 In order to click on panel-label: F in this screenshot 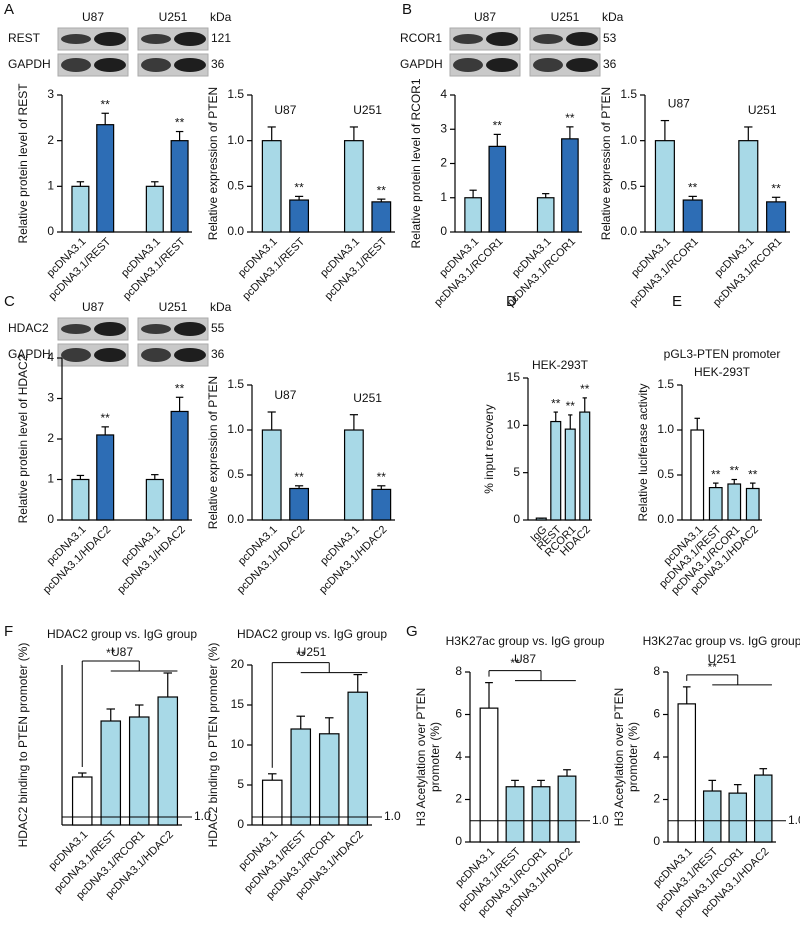, I will do `click(8, 631)`.